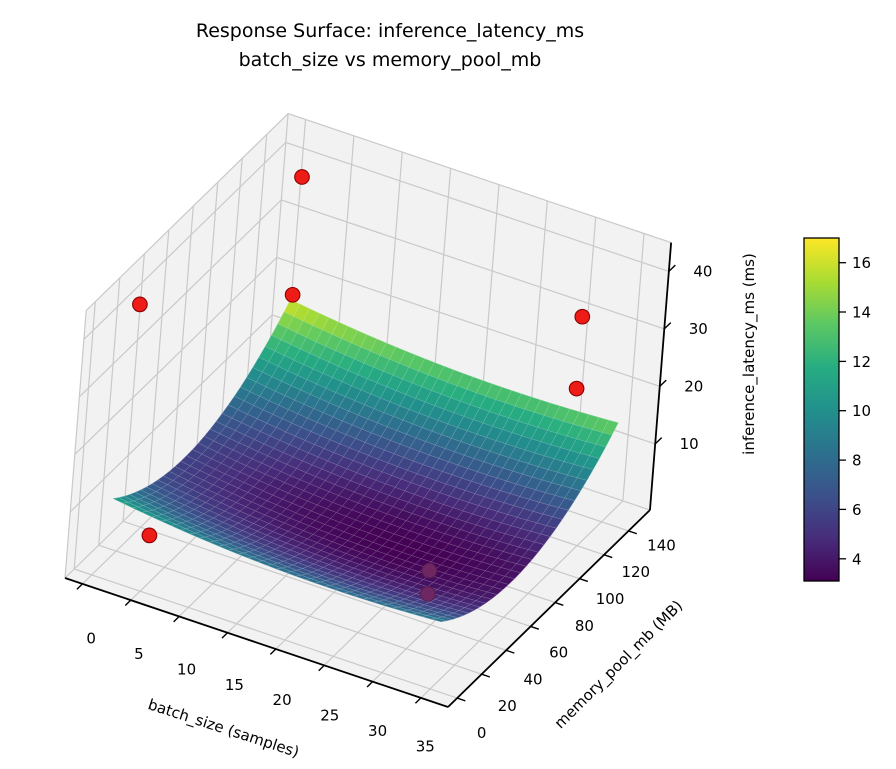  I want to click on x-grid-line, so click(633, 367).